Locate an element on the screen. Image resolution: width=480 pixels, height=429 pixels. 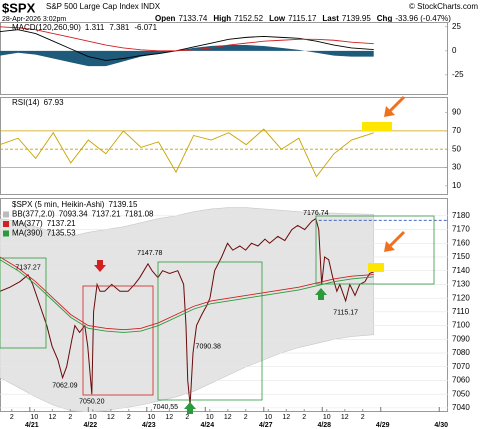
legend-text: BB(377,2.0) is located at coordinates (33, 214).